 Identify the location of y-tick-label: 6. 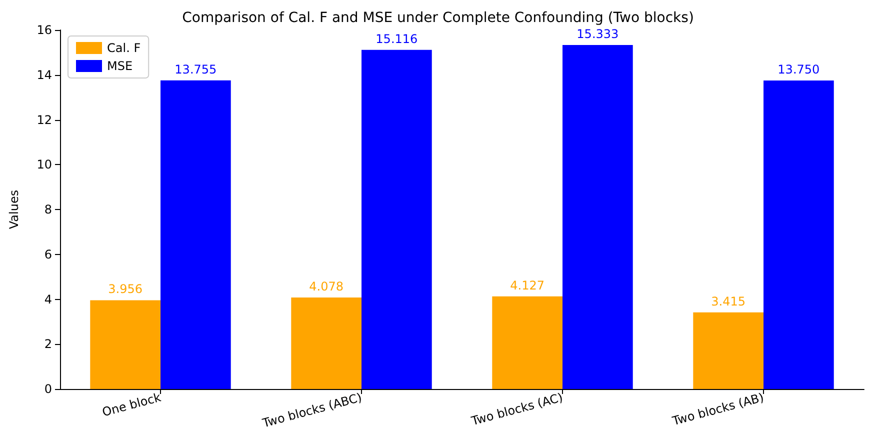
(48, 254).